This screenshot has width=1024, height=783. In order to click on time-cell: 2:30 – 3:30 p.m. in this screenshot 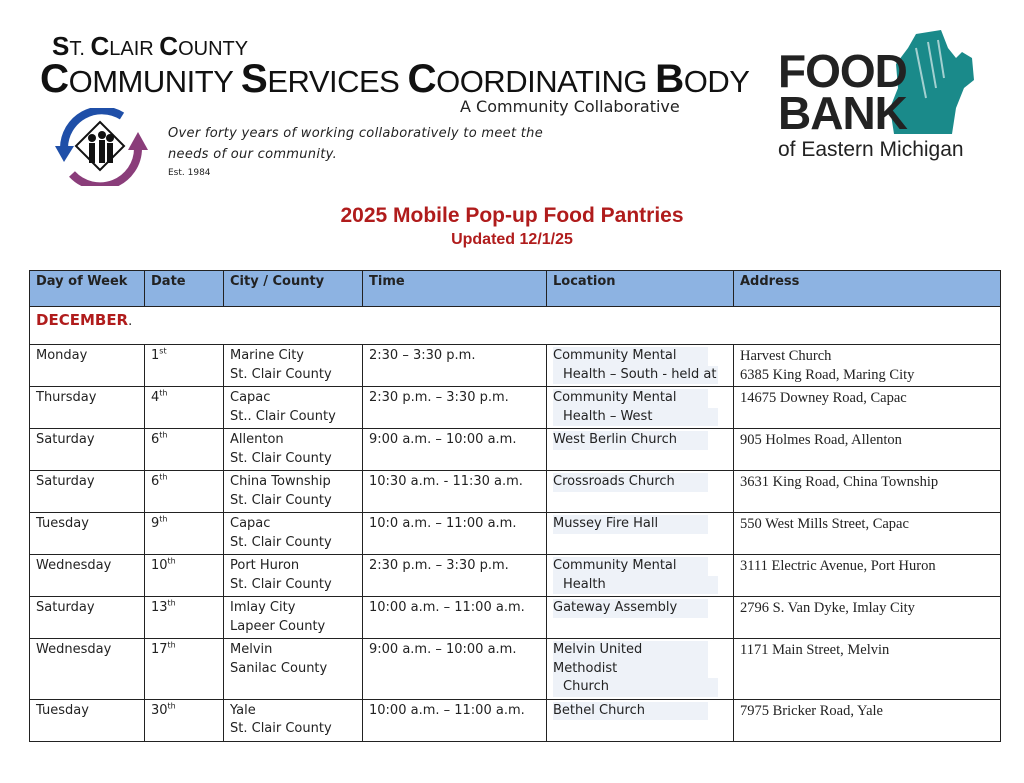, I will do `click(454, 365)`.